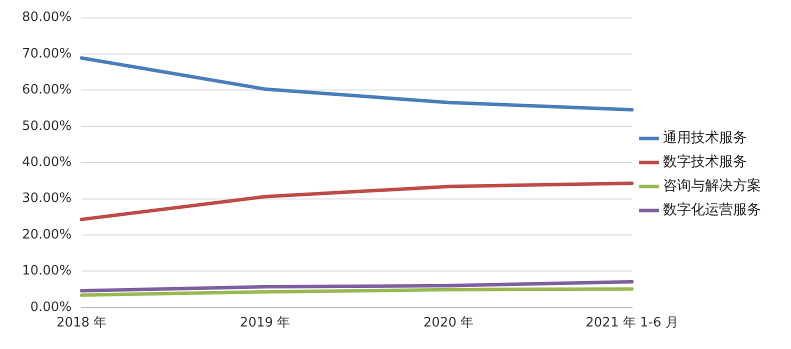 The image size is (791, 349). I want to click on legend-label: 咨询与解决方案, so click(712, 185).